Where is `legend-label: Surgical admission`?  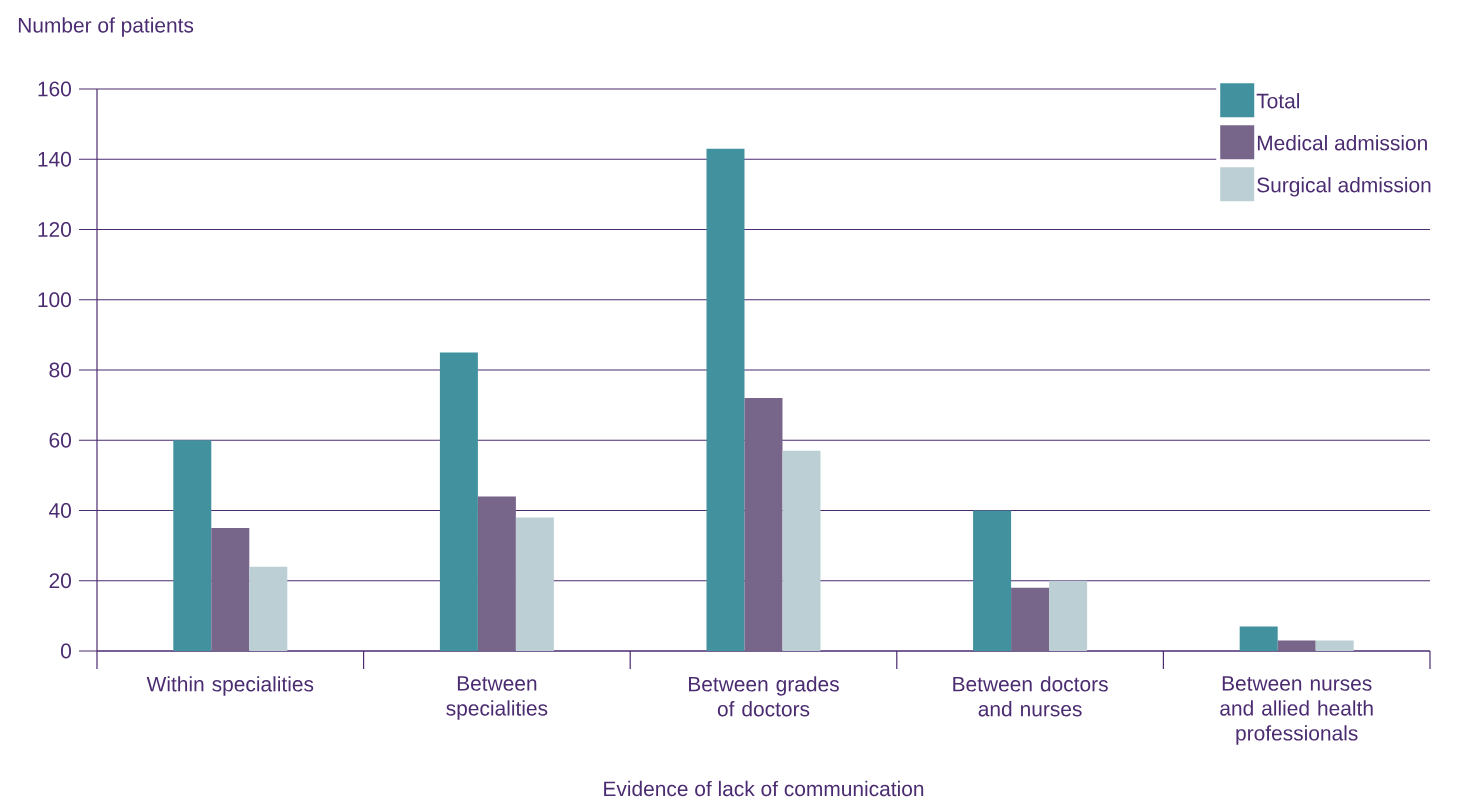
legend-label: Surgical admission is located at coordinates (1344, 187).